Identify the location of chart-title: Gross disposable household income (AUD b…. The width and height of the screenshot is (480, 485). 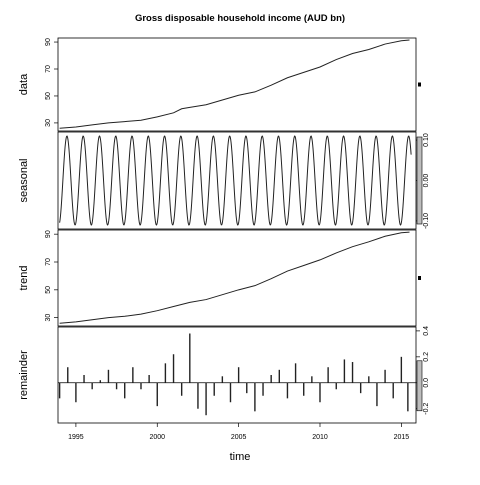
(240, 18).